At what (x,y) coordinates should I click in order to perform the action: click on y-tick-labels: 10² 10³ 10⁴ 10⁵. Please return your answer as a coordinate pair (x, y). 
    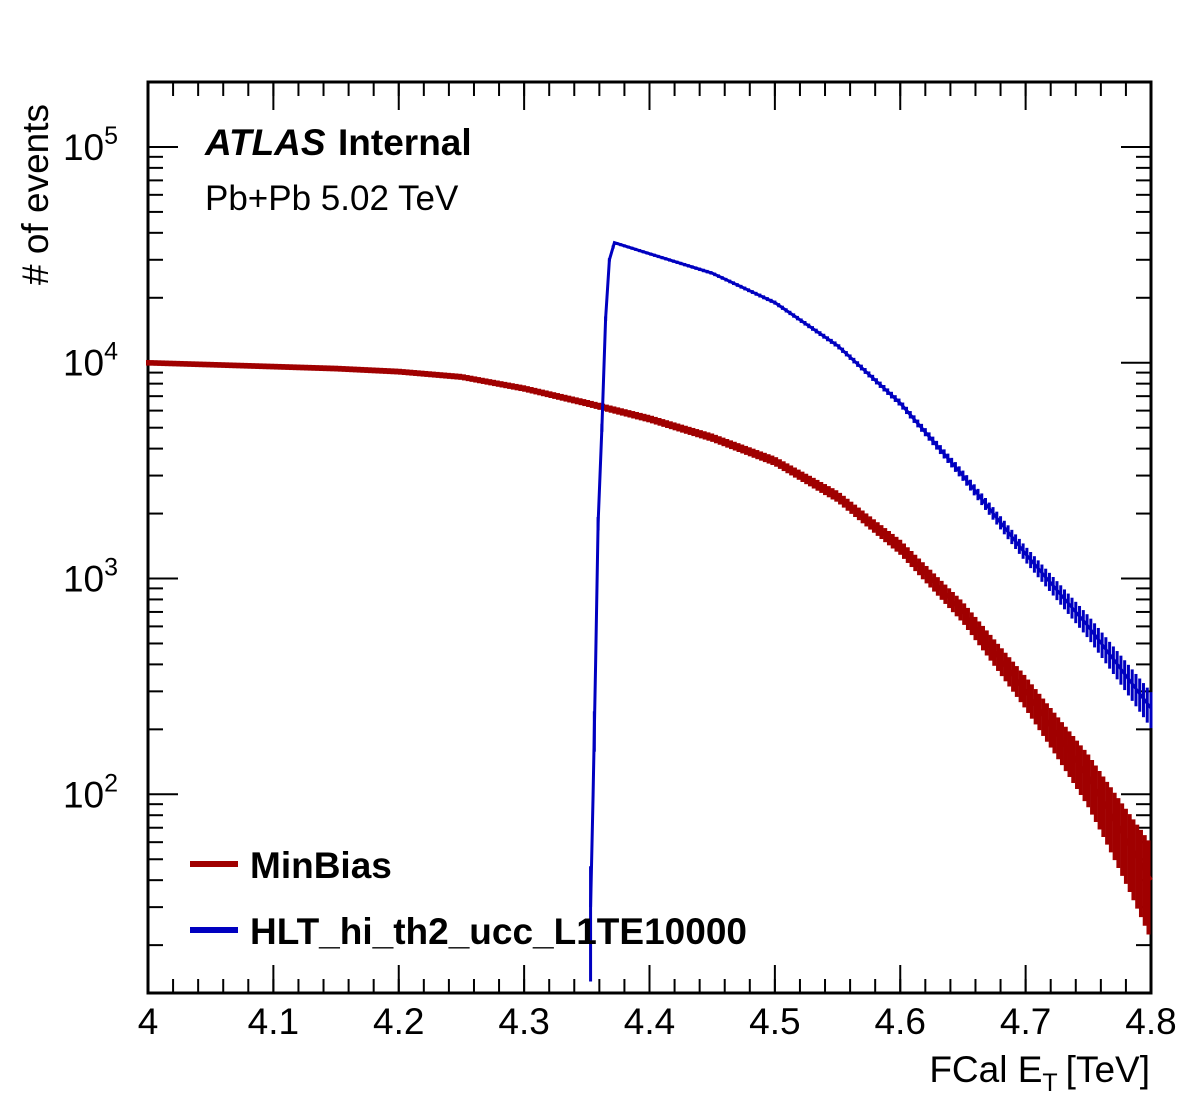
    Looking at the image, I should click on (90, 468).